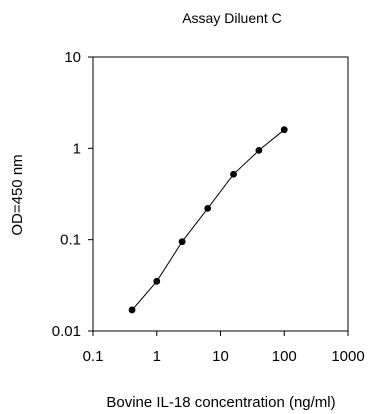 The width and height of the screenshot is (372, 414). I want to click on y-tick-label: 1, so click(77, 148).